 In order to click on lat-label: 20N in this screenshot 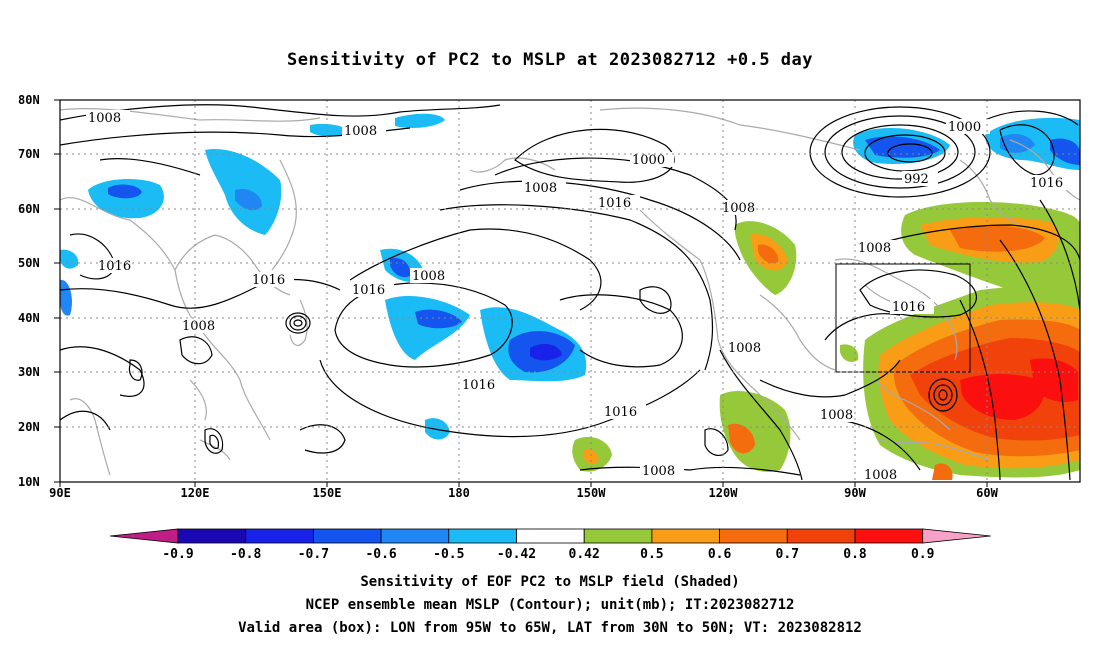, I will do `click(29, 427)`.